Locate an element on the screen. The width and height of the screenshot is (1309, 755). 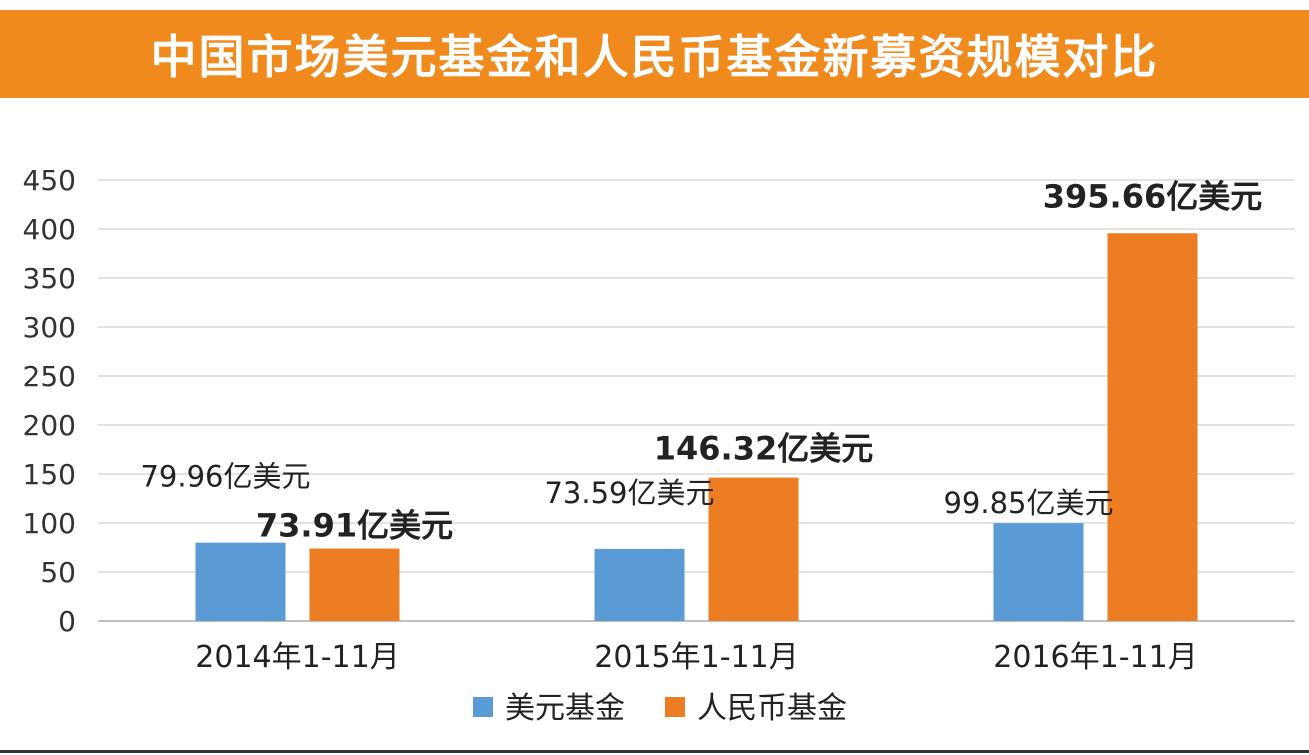
title-bar: 中国市场美元基金和人民币基金新募资规模对比 is located at coordinates (654, 54).